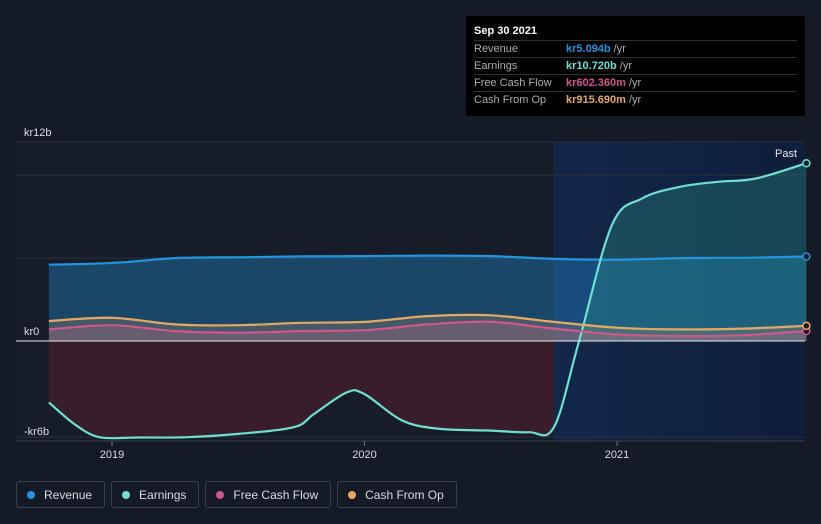  I want to click on tooltip-row-cash-from-op: Cash From Op kr915.690m /yr, so click(635, 99).